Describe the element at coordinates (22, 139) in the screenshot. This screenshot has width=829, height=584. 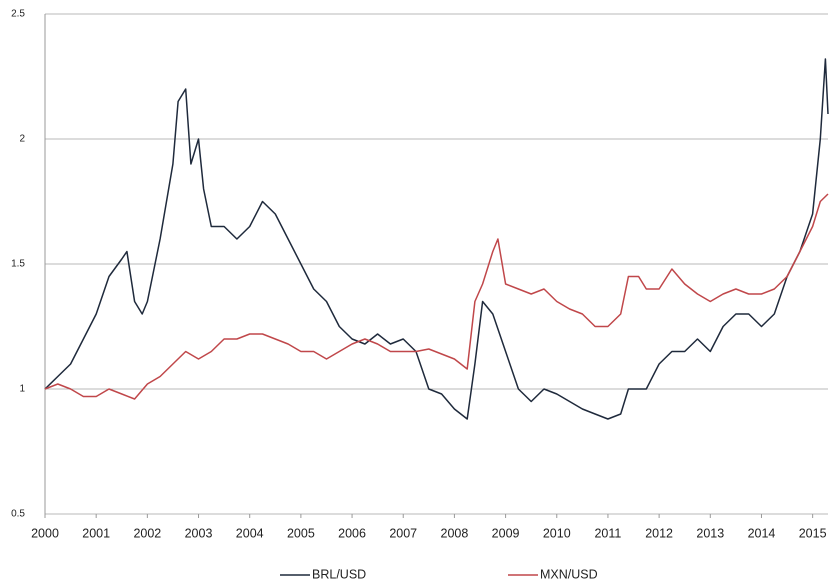
I see `y-tick-label: 2` at that location.